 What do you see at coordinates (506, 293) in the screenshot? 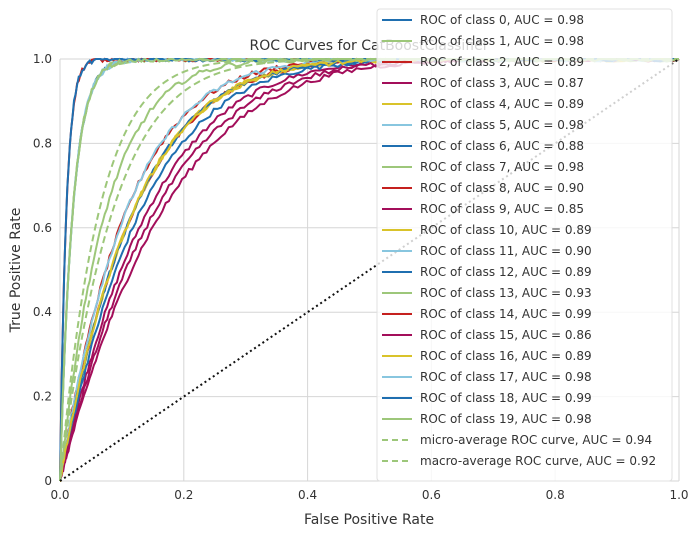
I see `legend-entry: ROC of class 13, AUC = 0.93` at bounding box center [506, 293].